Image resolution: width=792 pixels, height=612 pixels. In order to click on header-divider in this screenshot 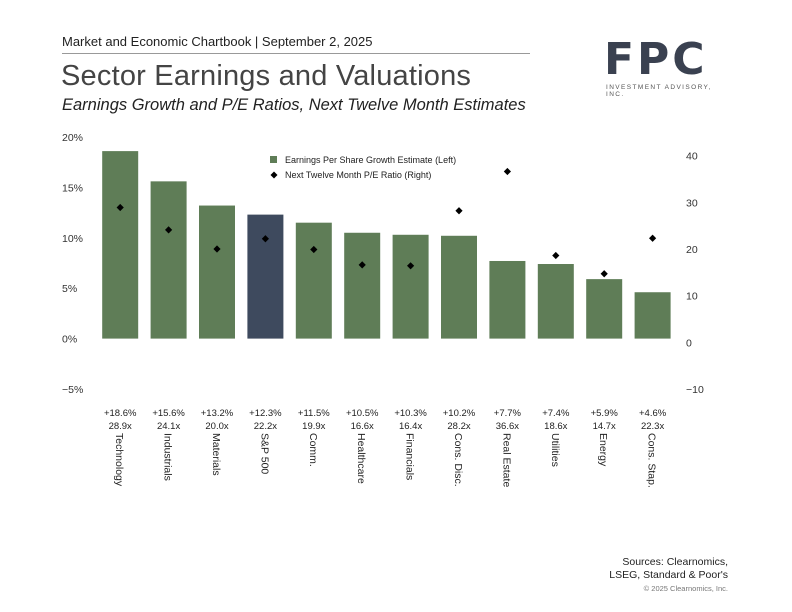, I will do `click(296, 53)`.